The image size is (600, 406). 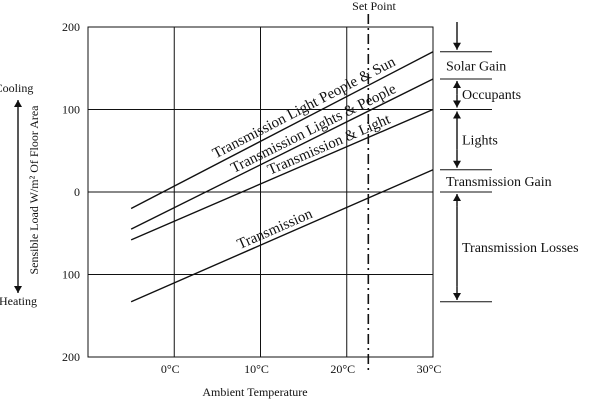 What do you see at coordinates (499, 182) in the screenshot?
I see `annotation-label: Transmission Gain` at bounding box center [499, 182].